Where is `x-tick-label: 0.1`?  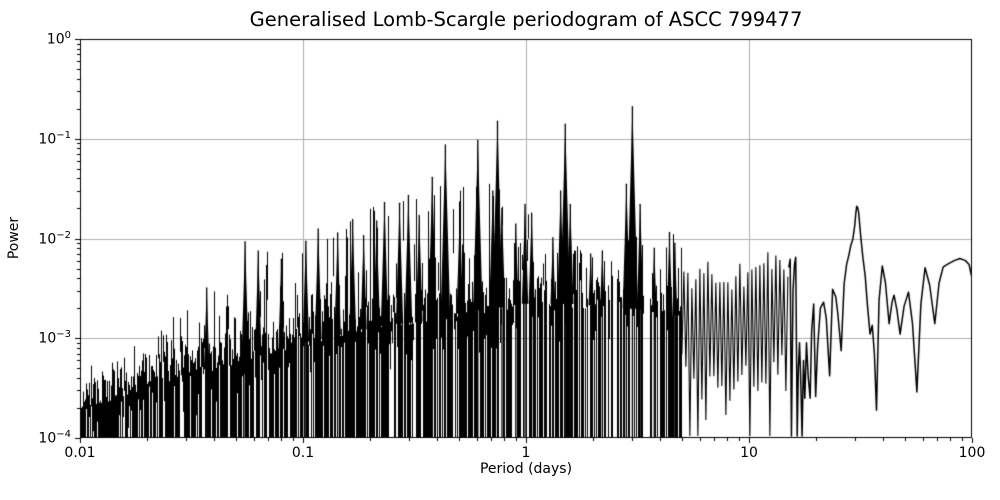
x-tick-label: 0.1 is located at coordinates (303, 453).